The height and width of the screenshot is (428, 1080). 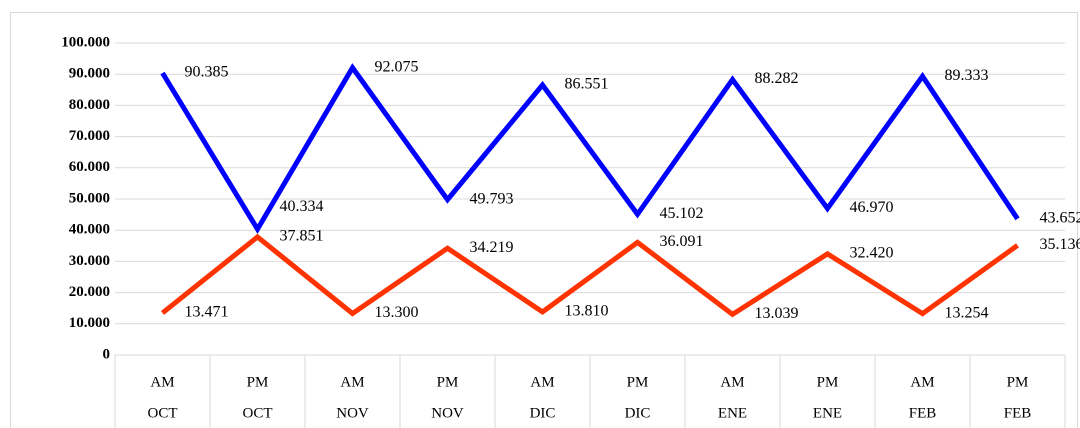 What do you see at coordinates (302, 236) in the screenshot?
I see `data-label: 37.851` at bounding box center [302, 236].